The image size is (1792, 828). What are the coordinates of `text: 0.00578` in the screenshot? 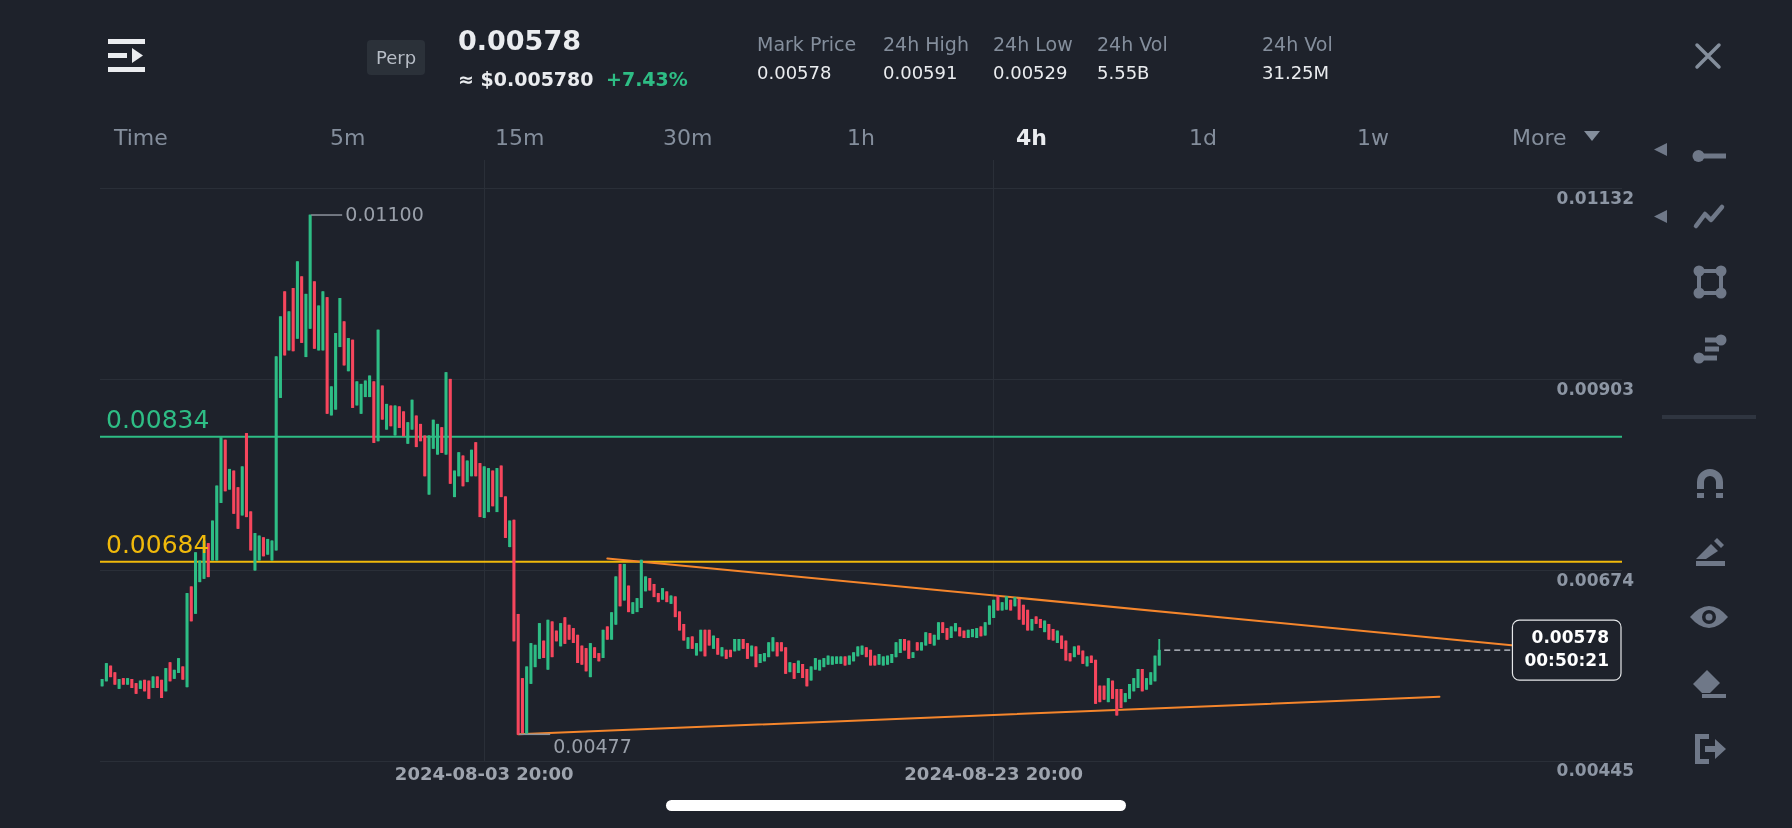 It's located at (519, 40).